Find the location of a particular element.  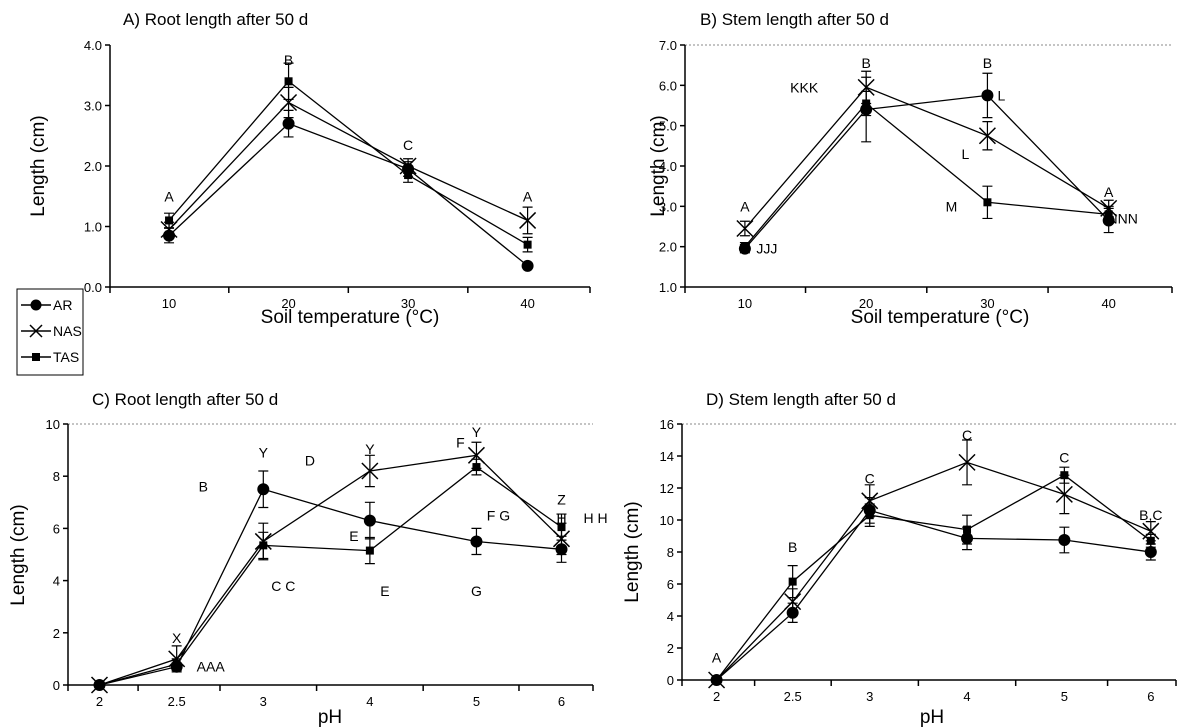

chart-title-d: D) Stem length after 50 d is located at coordinates (801, 399).